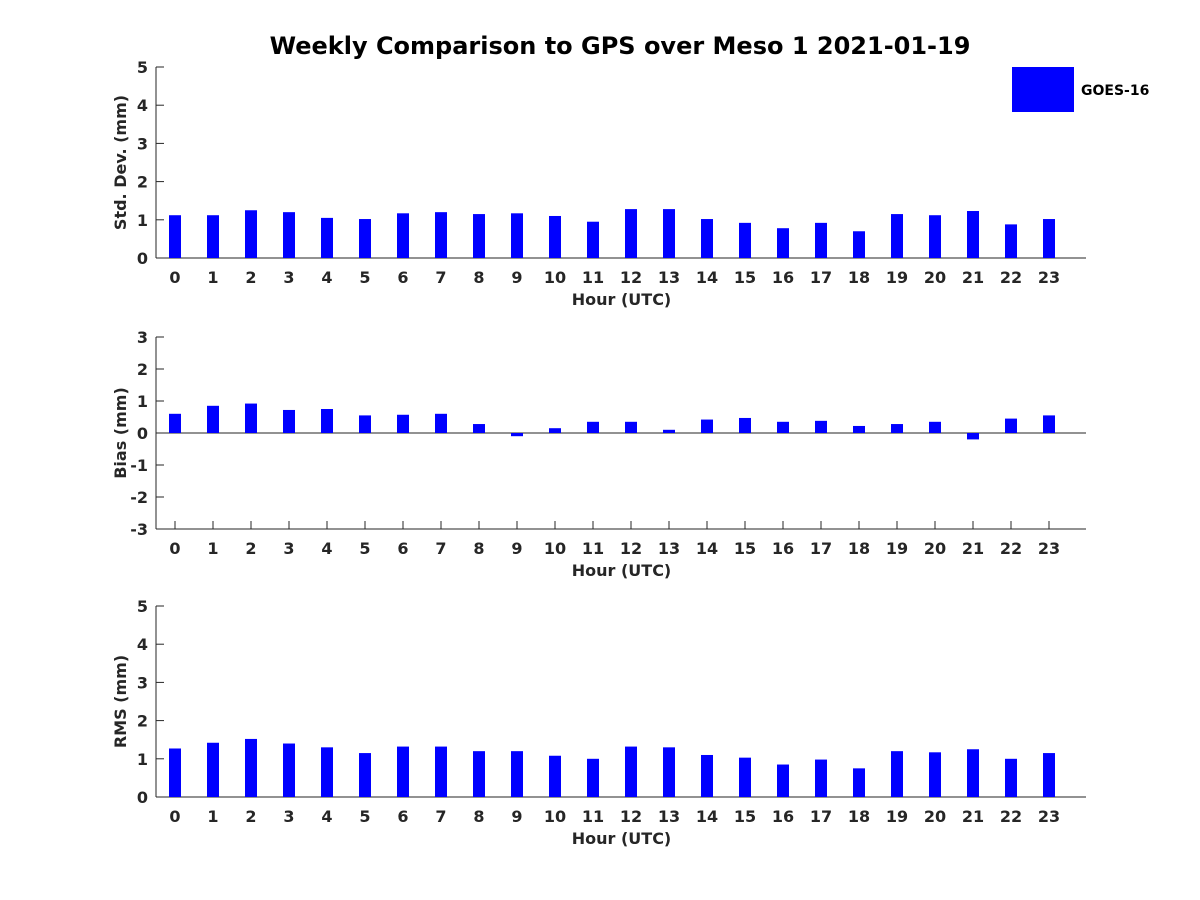 The width and height of the screenshot is (1200, 900). Describe the element at coordinates (250, 548) in the screenshot. I see `x-tick-label: 2` at that location.